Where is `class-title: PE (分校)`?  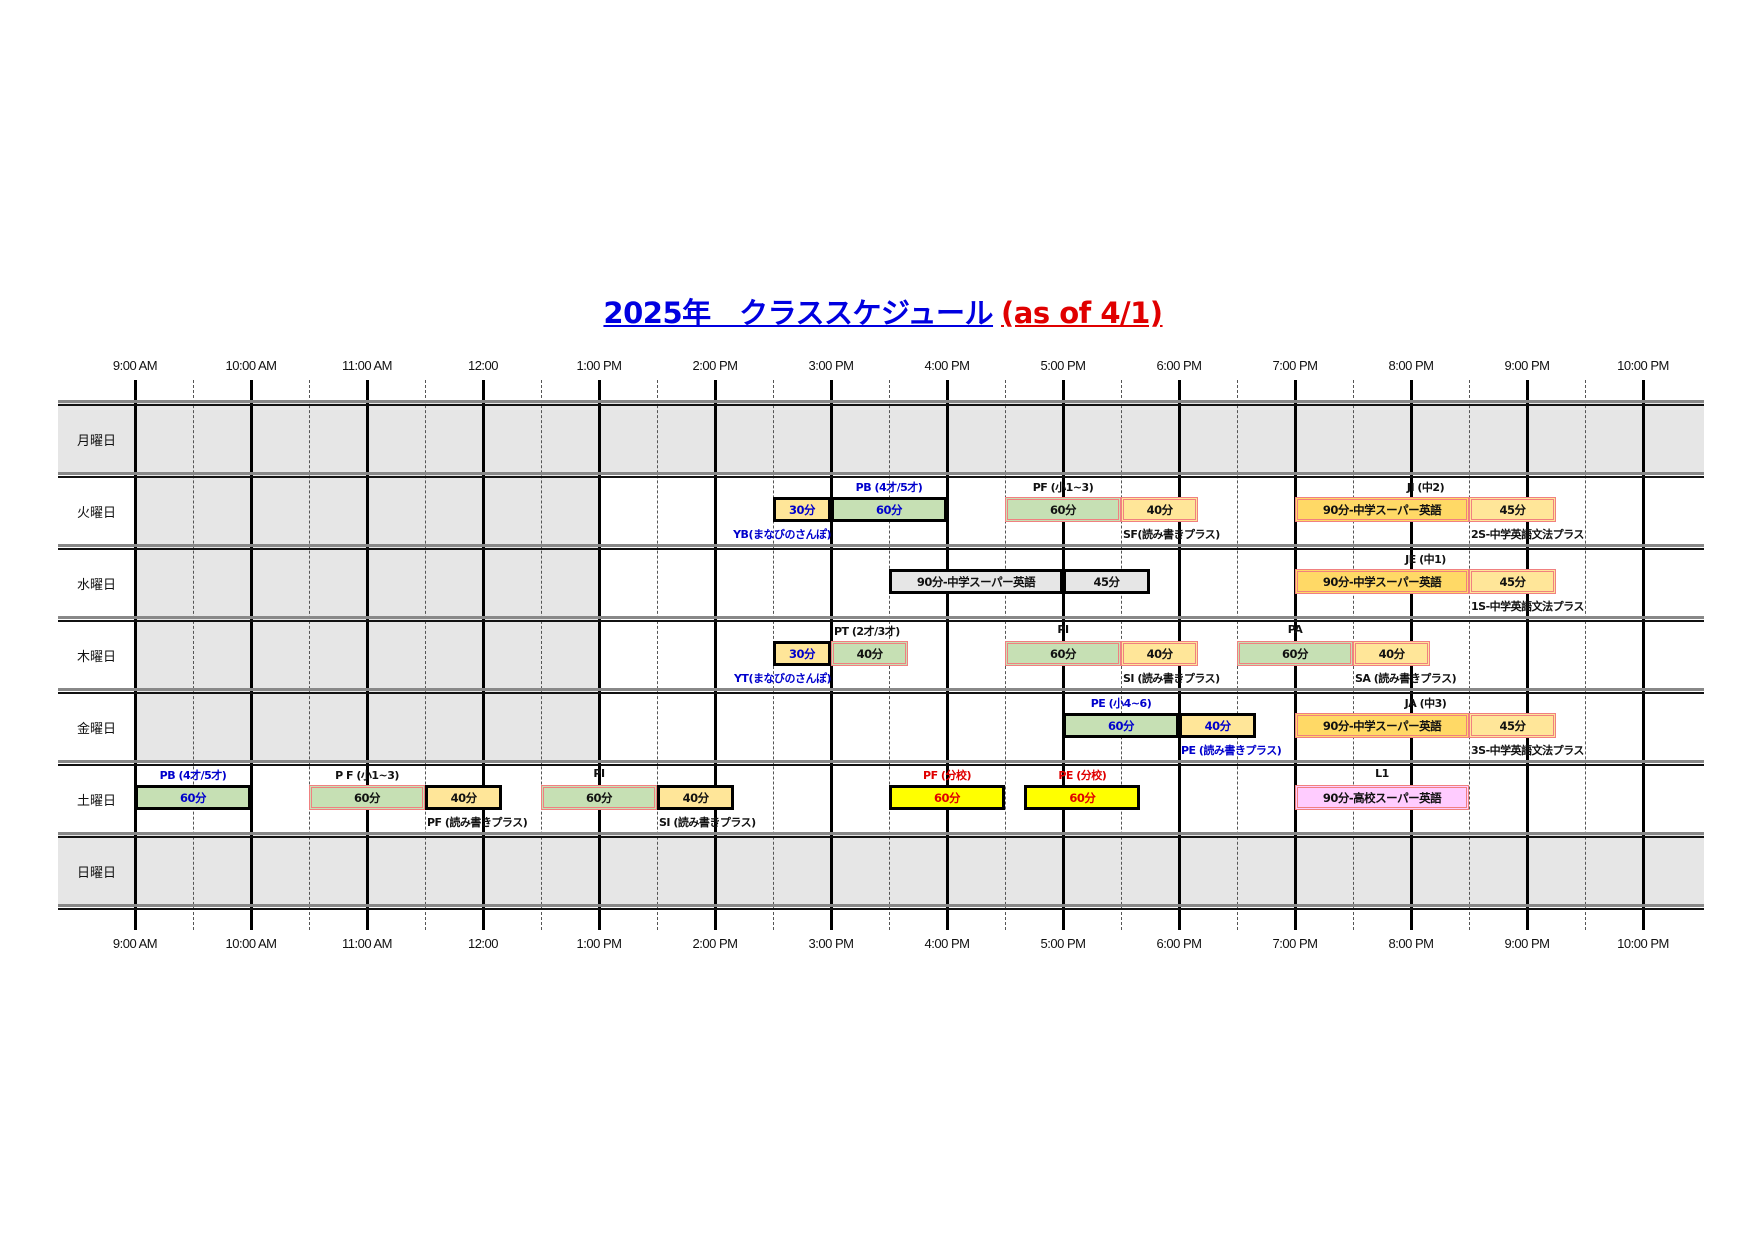 class-title: PE (分校) is located at coordinates (1082, 775).